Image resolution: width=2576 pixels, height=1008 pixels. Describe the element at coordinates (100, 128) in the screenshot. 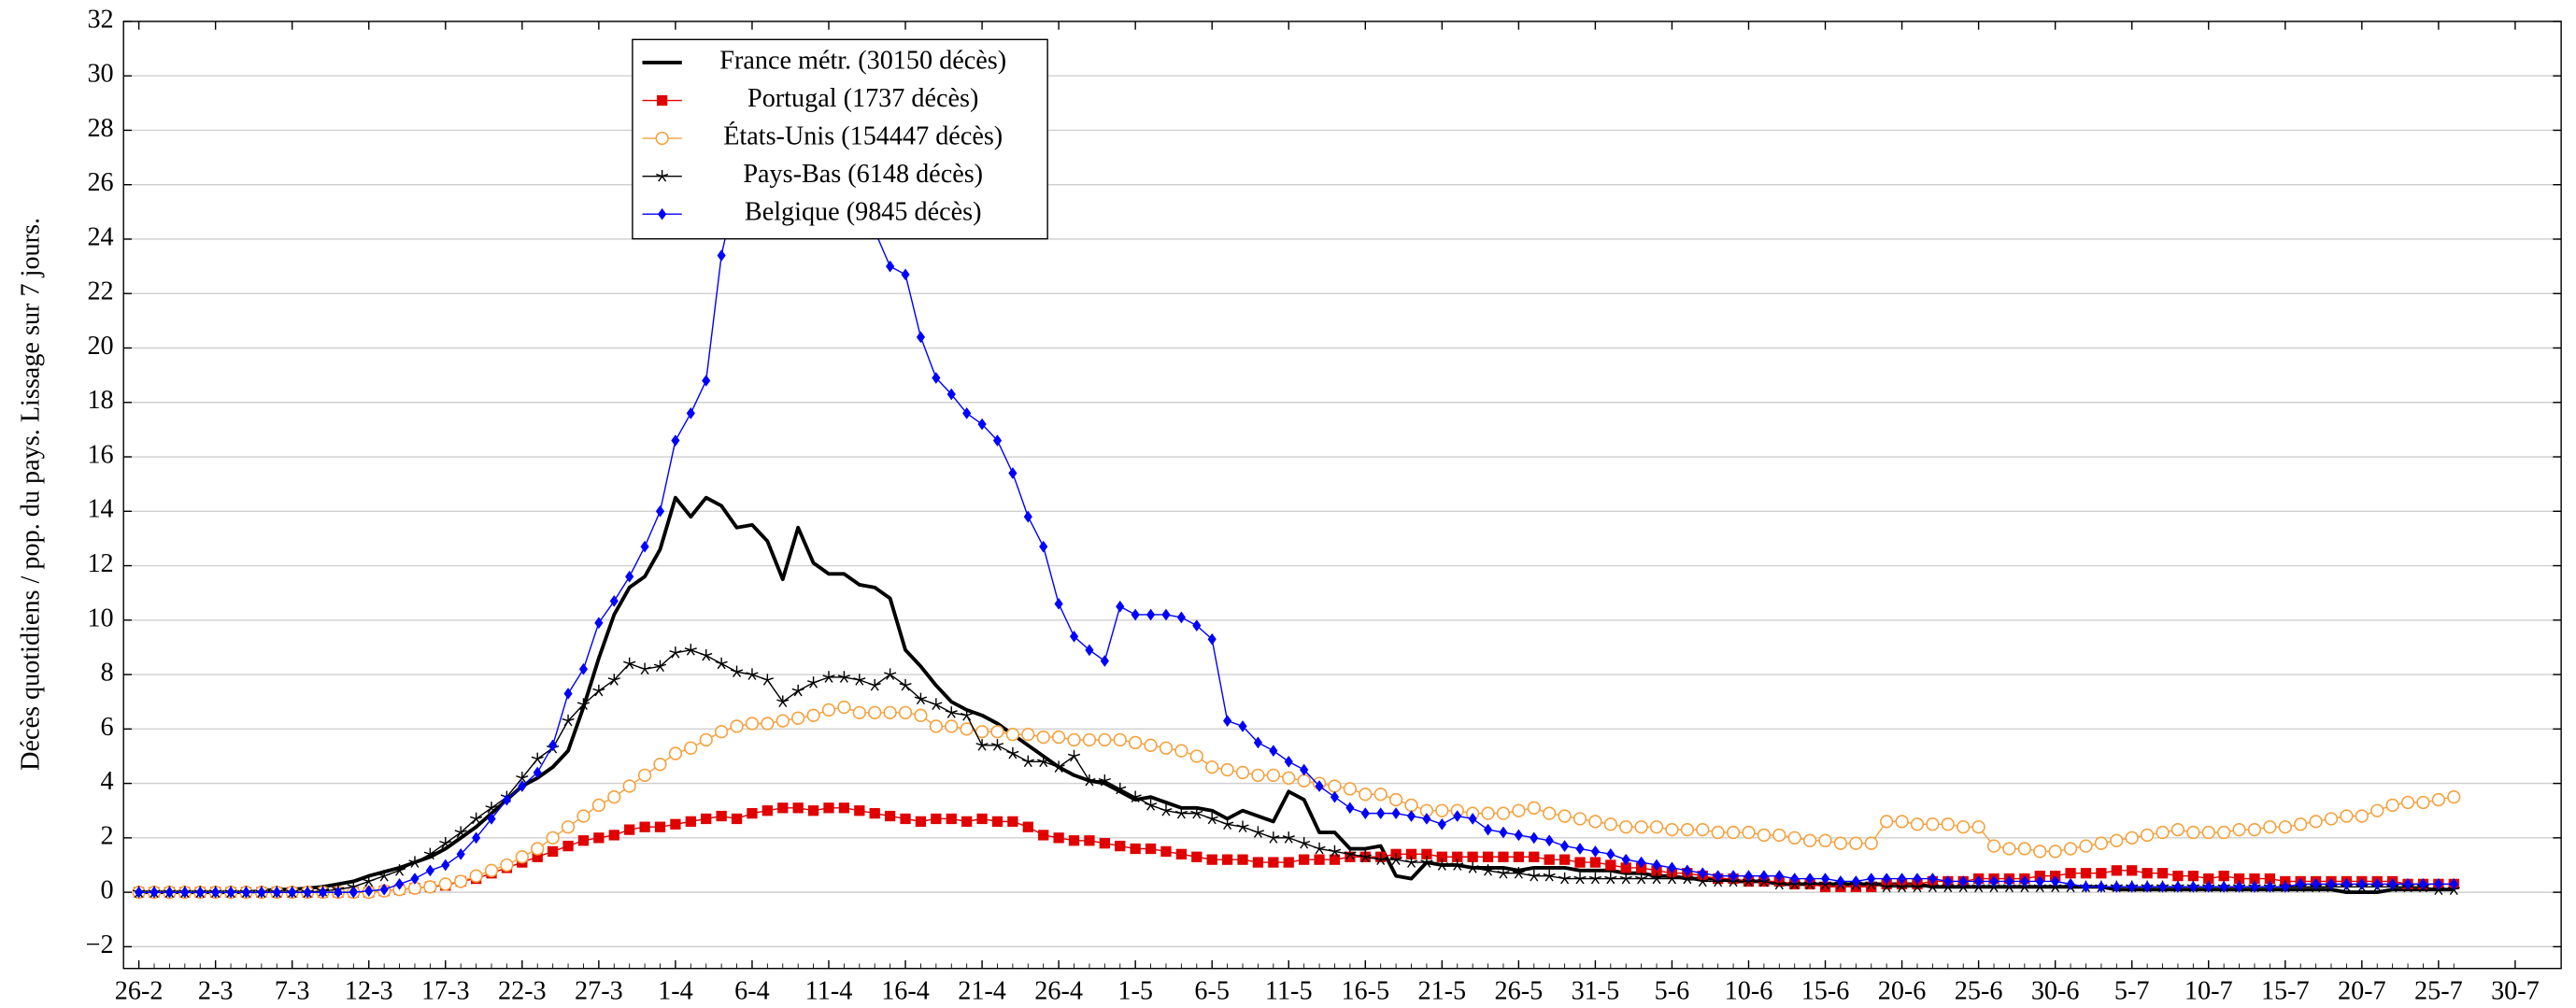

I see `y-tick-label: 28` at that location.